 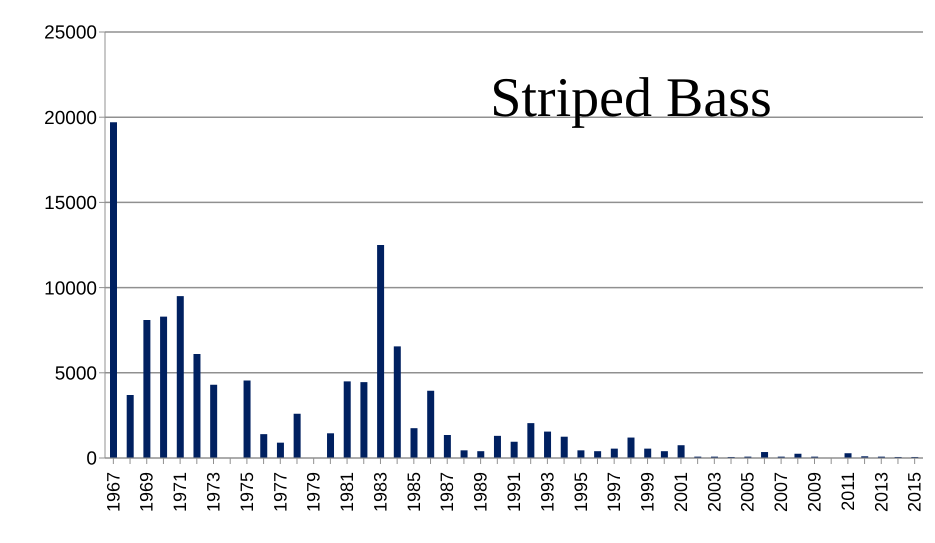 I want to click on x-tick-label: 2003, so click(x=714, y=492).